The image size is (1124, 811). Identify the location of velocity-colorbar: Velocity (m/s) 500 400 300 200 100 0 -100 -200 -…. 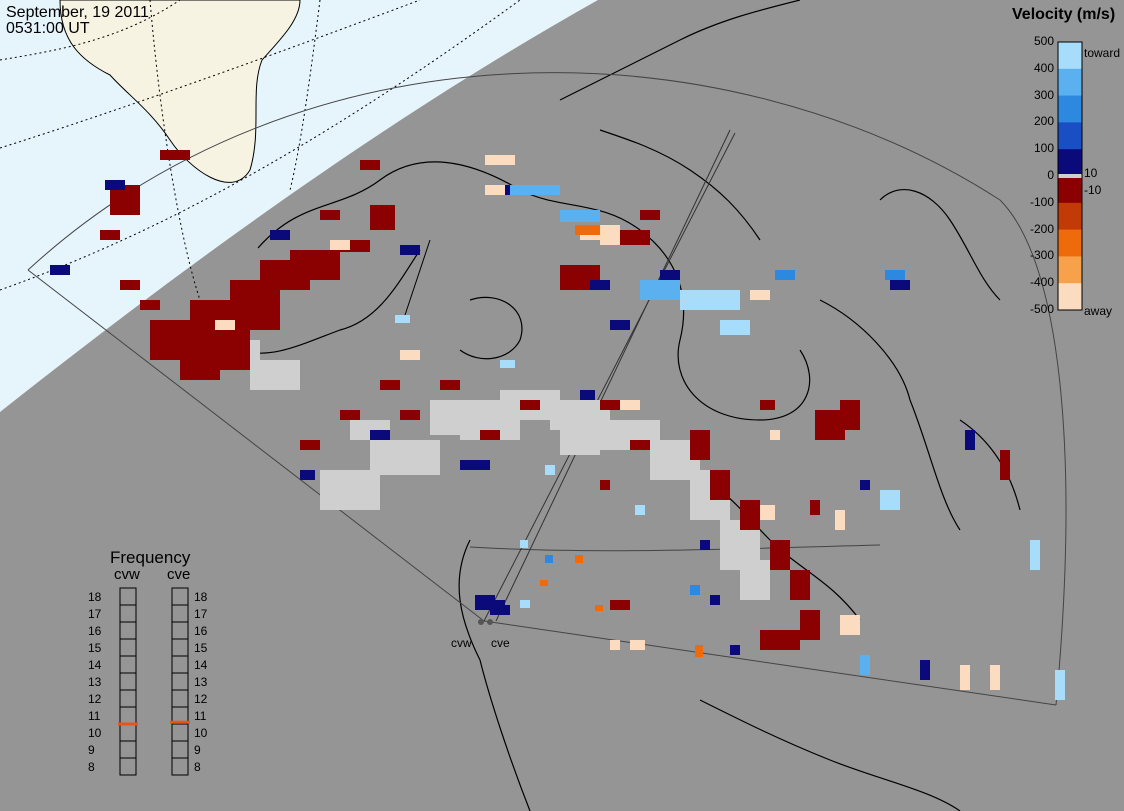
(1068, 166).